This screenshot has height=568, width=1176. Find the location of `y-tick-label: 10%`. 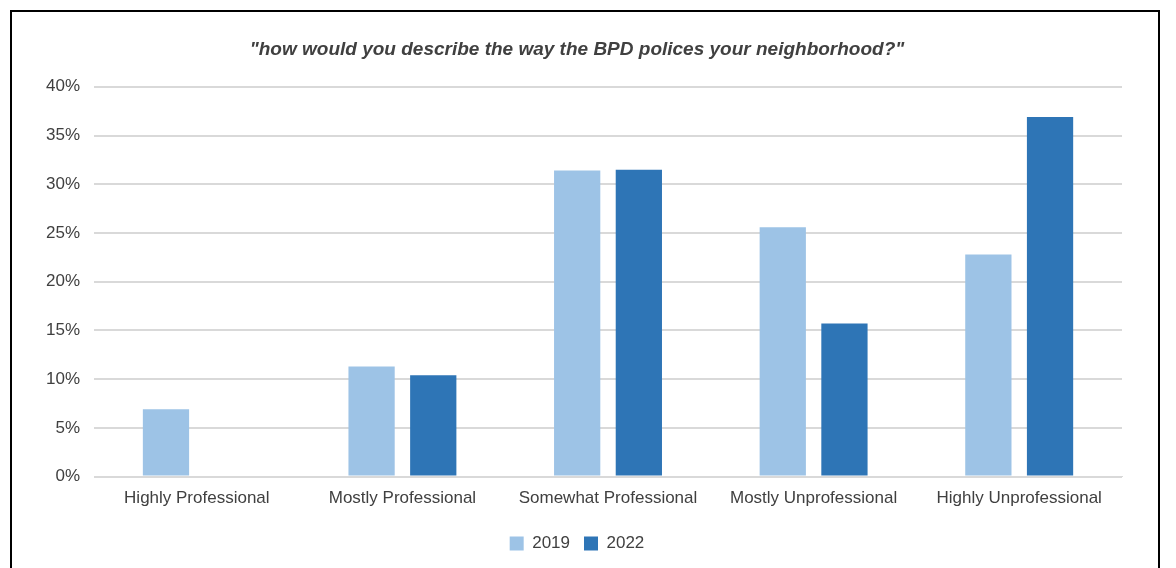

y-tick-label: 10% is located at coordinates (63, 378).